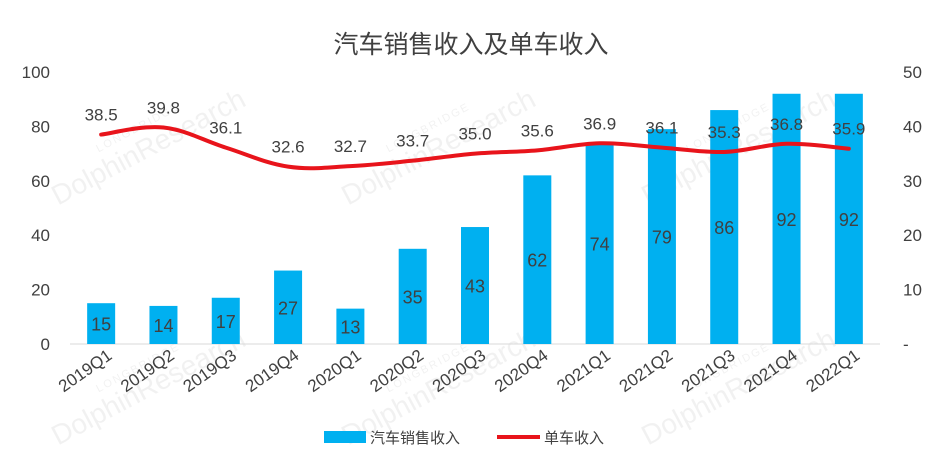  Describe the element at coordinates (912, 72) in the screenshot. I see `right-axis-tick-label: 50` at that location.